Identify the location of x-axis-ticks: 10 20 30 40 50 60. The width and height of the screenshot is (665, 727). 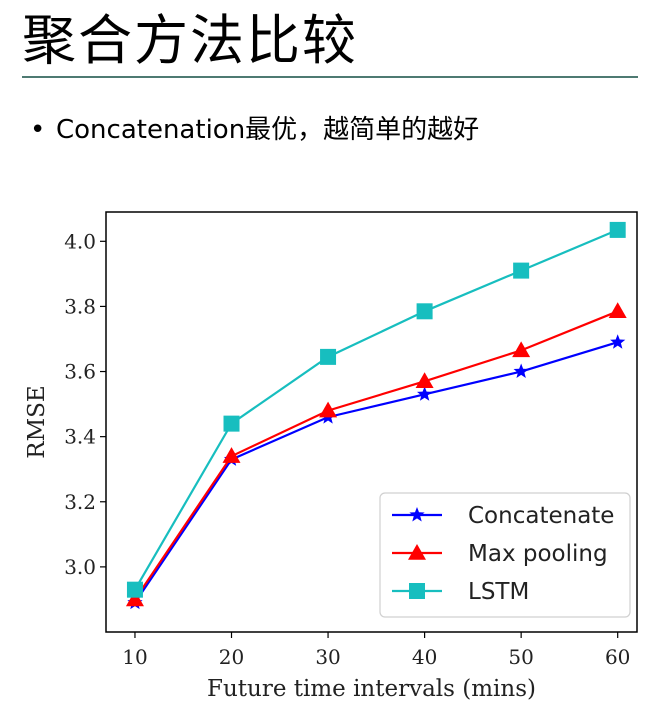
(376, 650).